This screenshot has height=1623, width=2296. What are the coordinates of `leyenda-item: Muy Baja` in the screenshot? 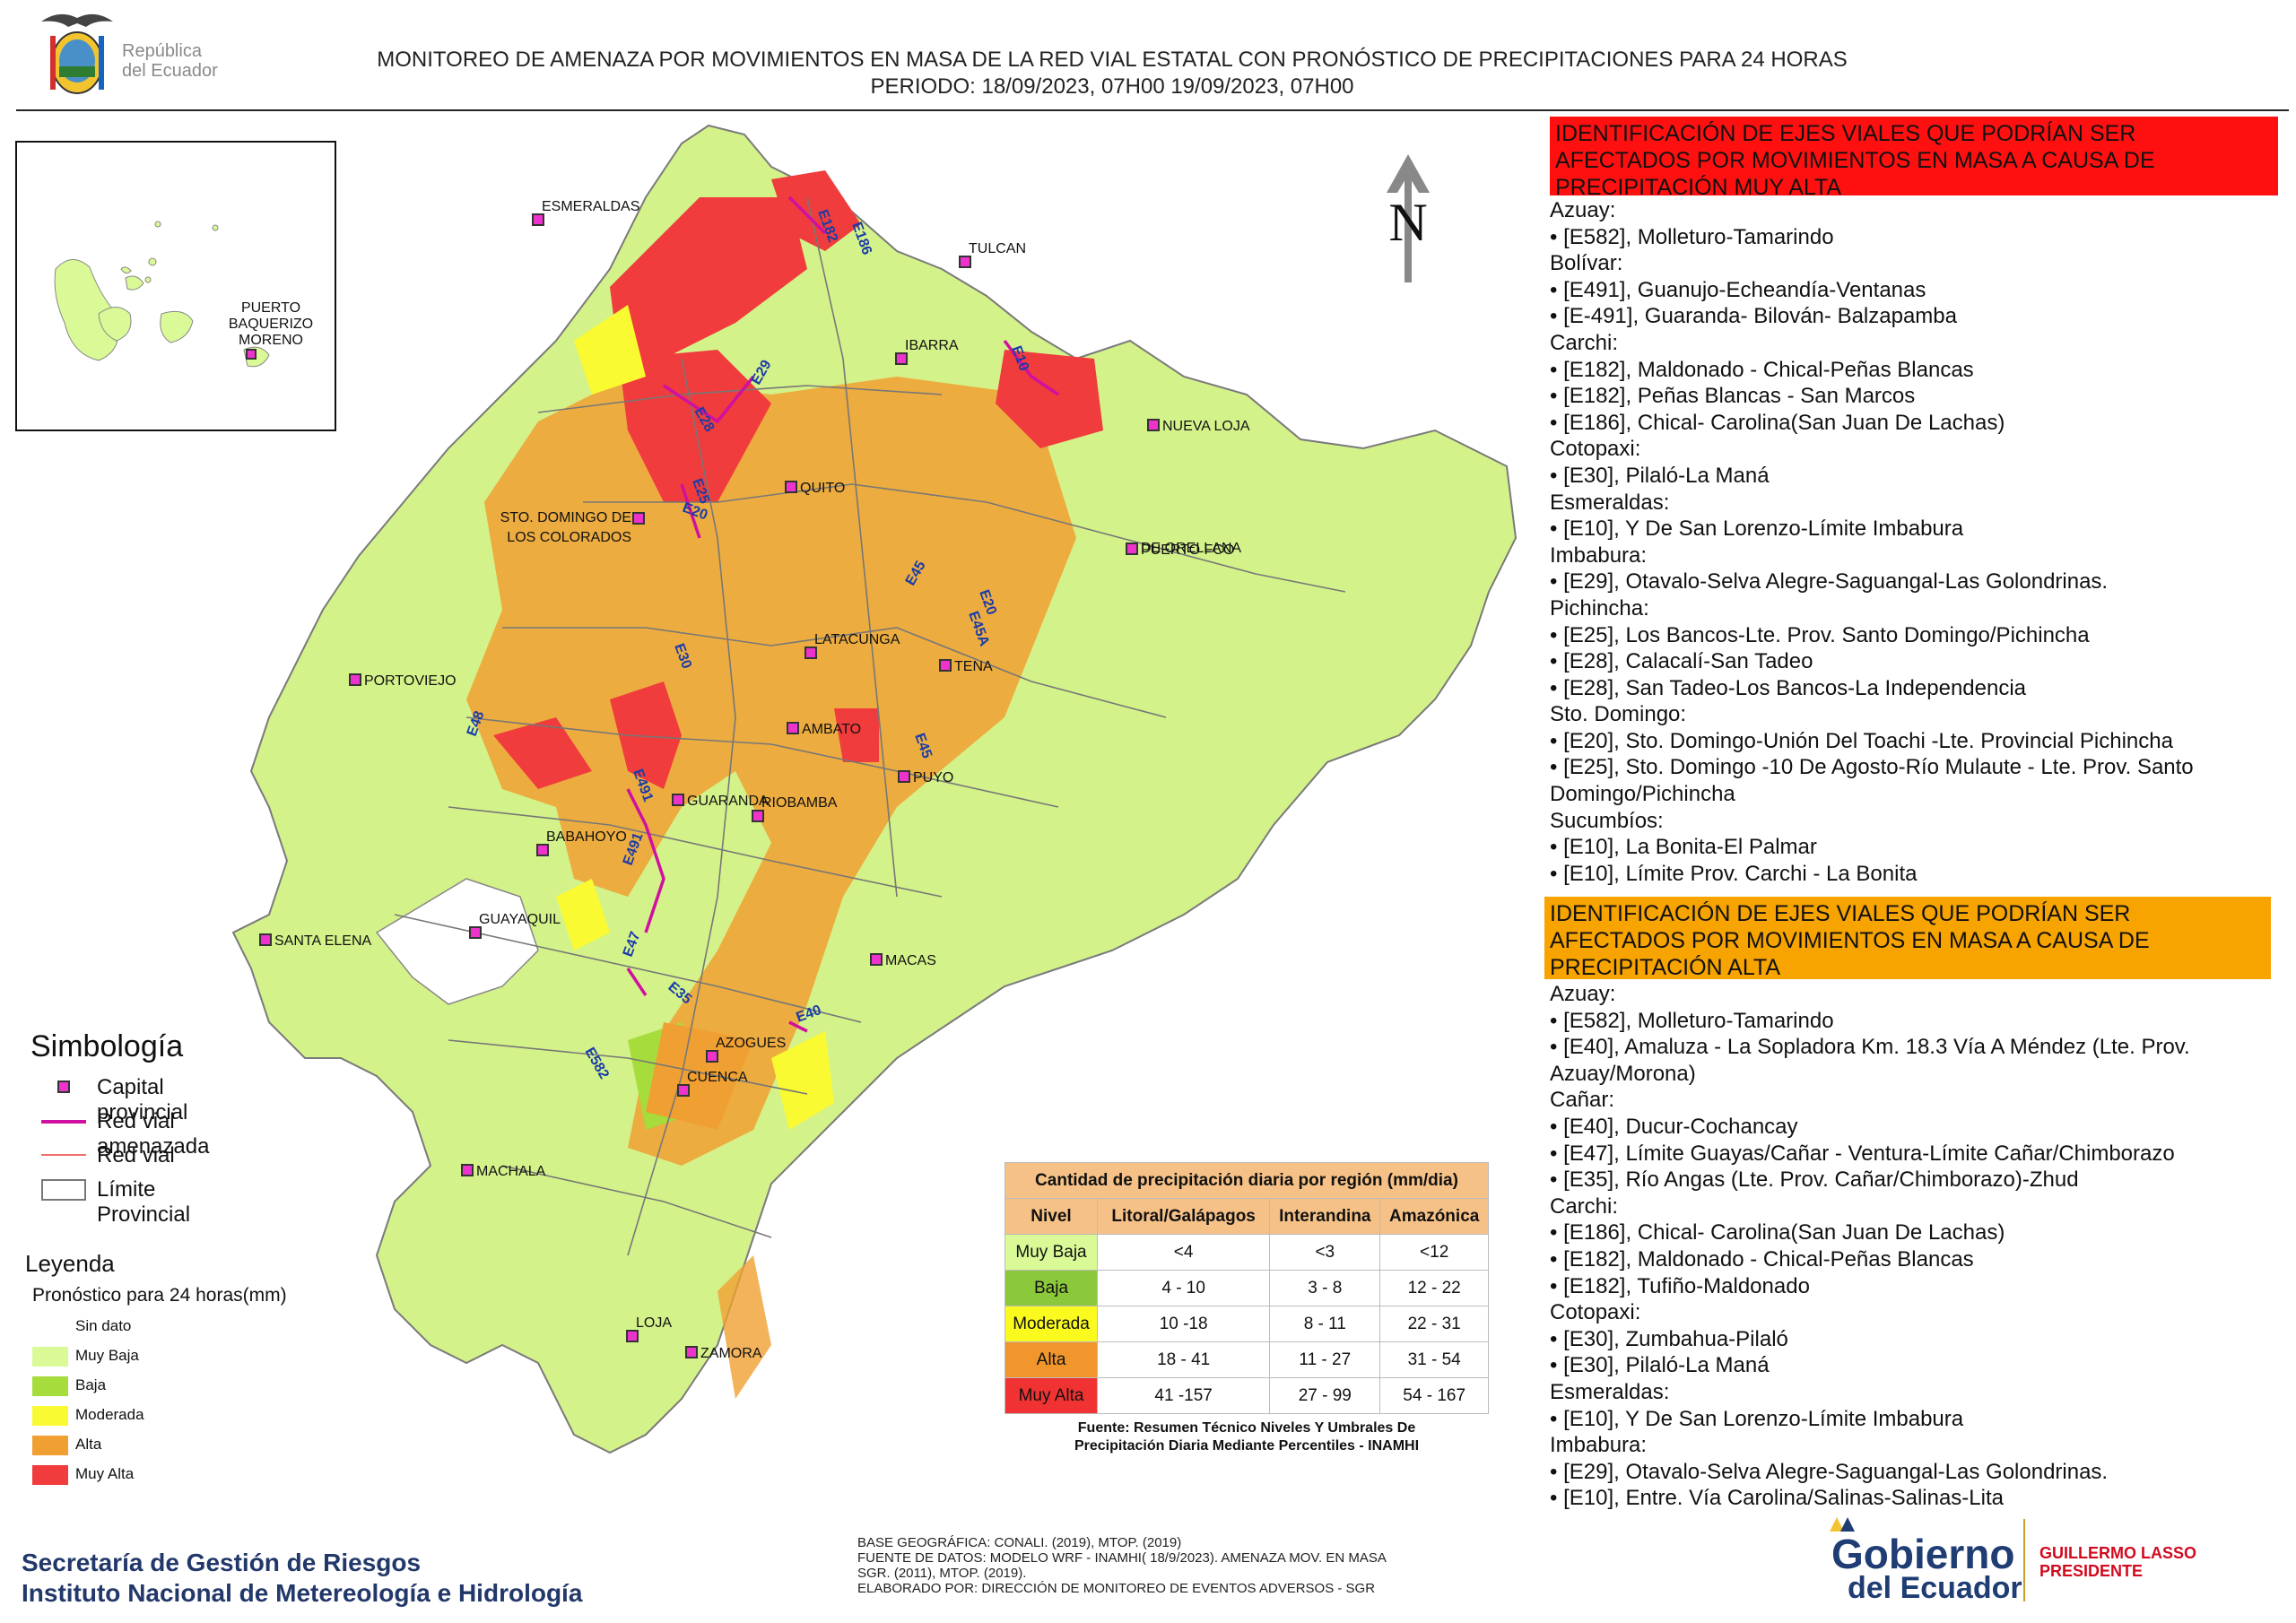 It's located at (156, 1358).